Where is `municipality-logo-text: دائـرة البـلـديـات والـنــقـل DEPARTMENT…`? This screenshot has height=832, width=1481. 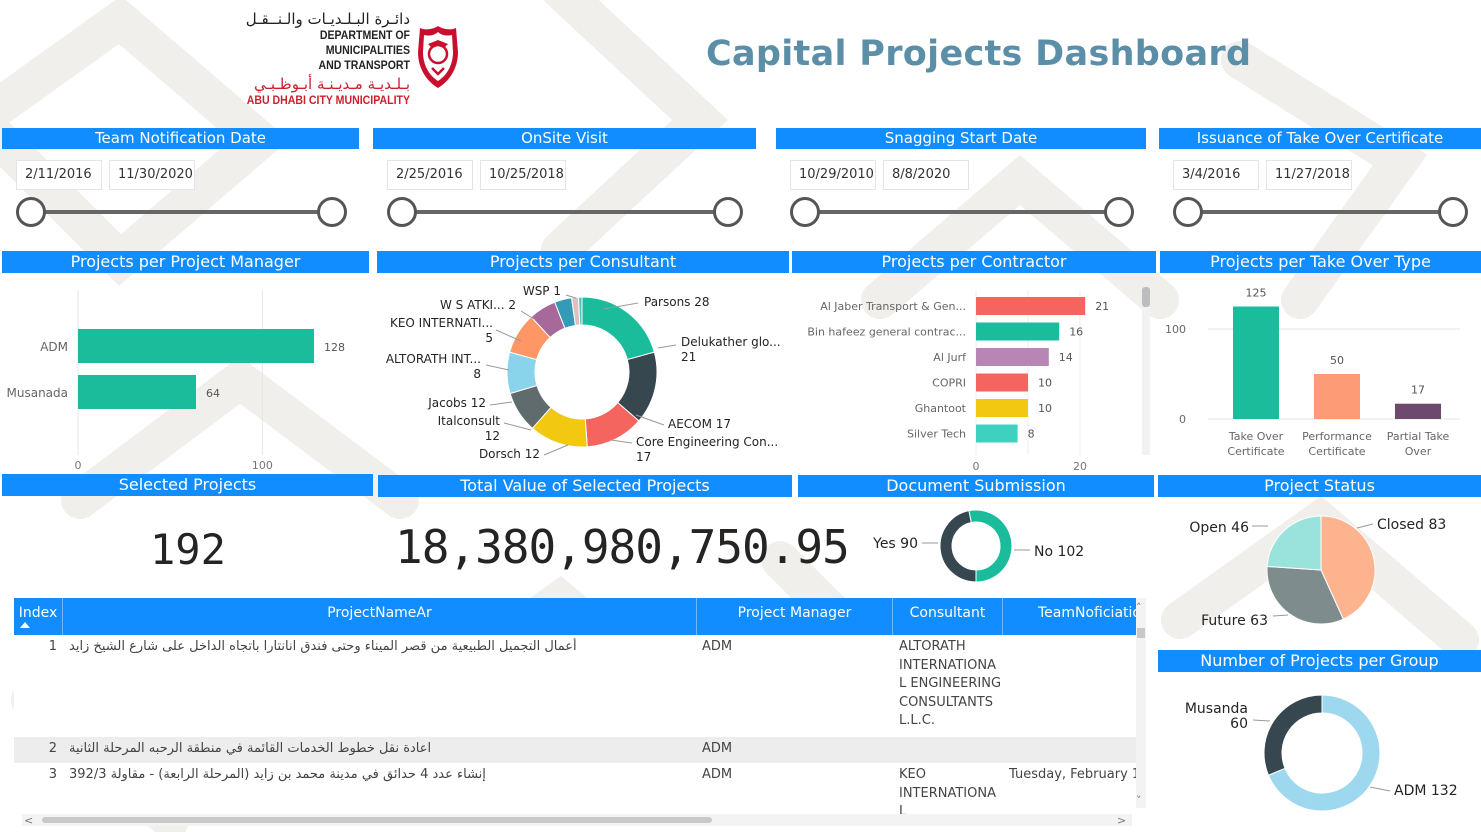
municipality-logo-text: دائـرة البـلـديـات والـنــقـل DEPARTMENT… is located at coordinates (310, 59).